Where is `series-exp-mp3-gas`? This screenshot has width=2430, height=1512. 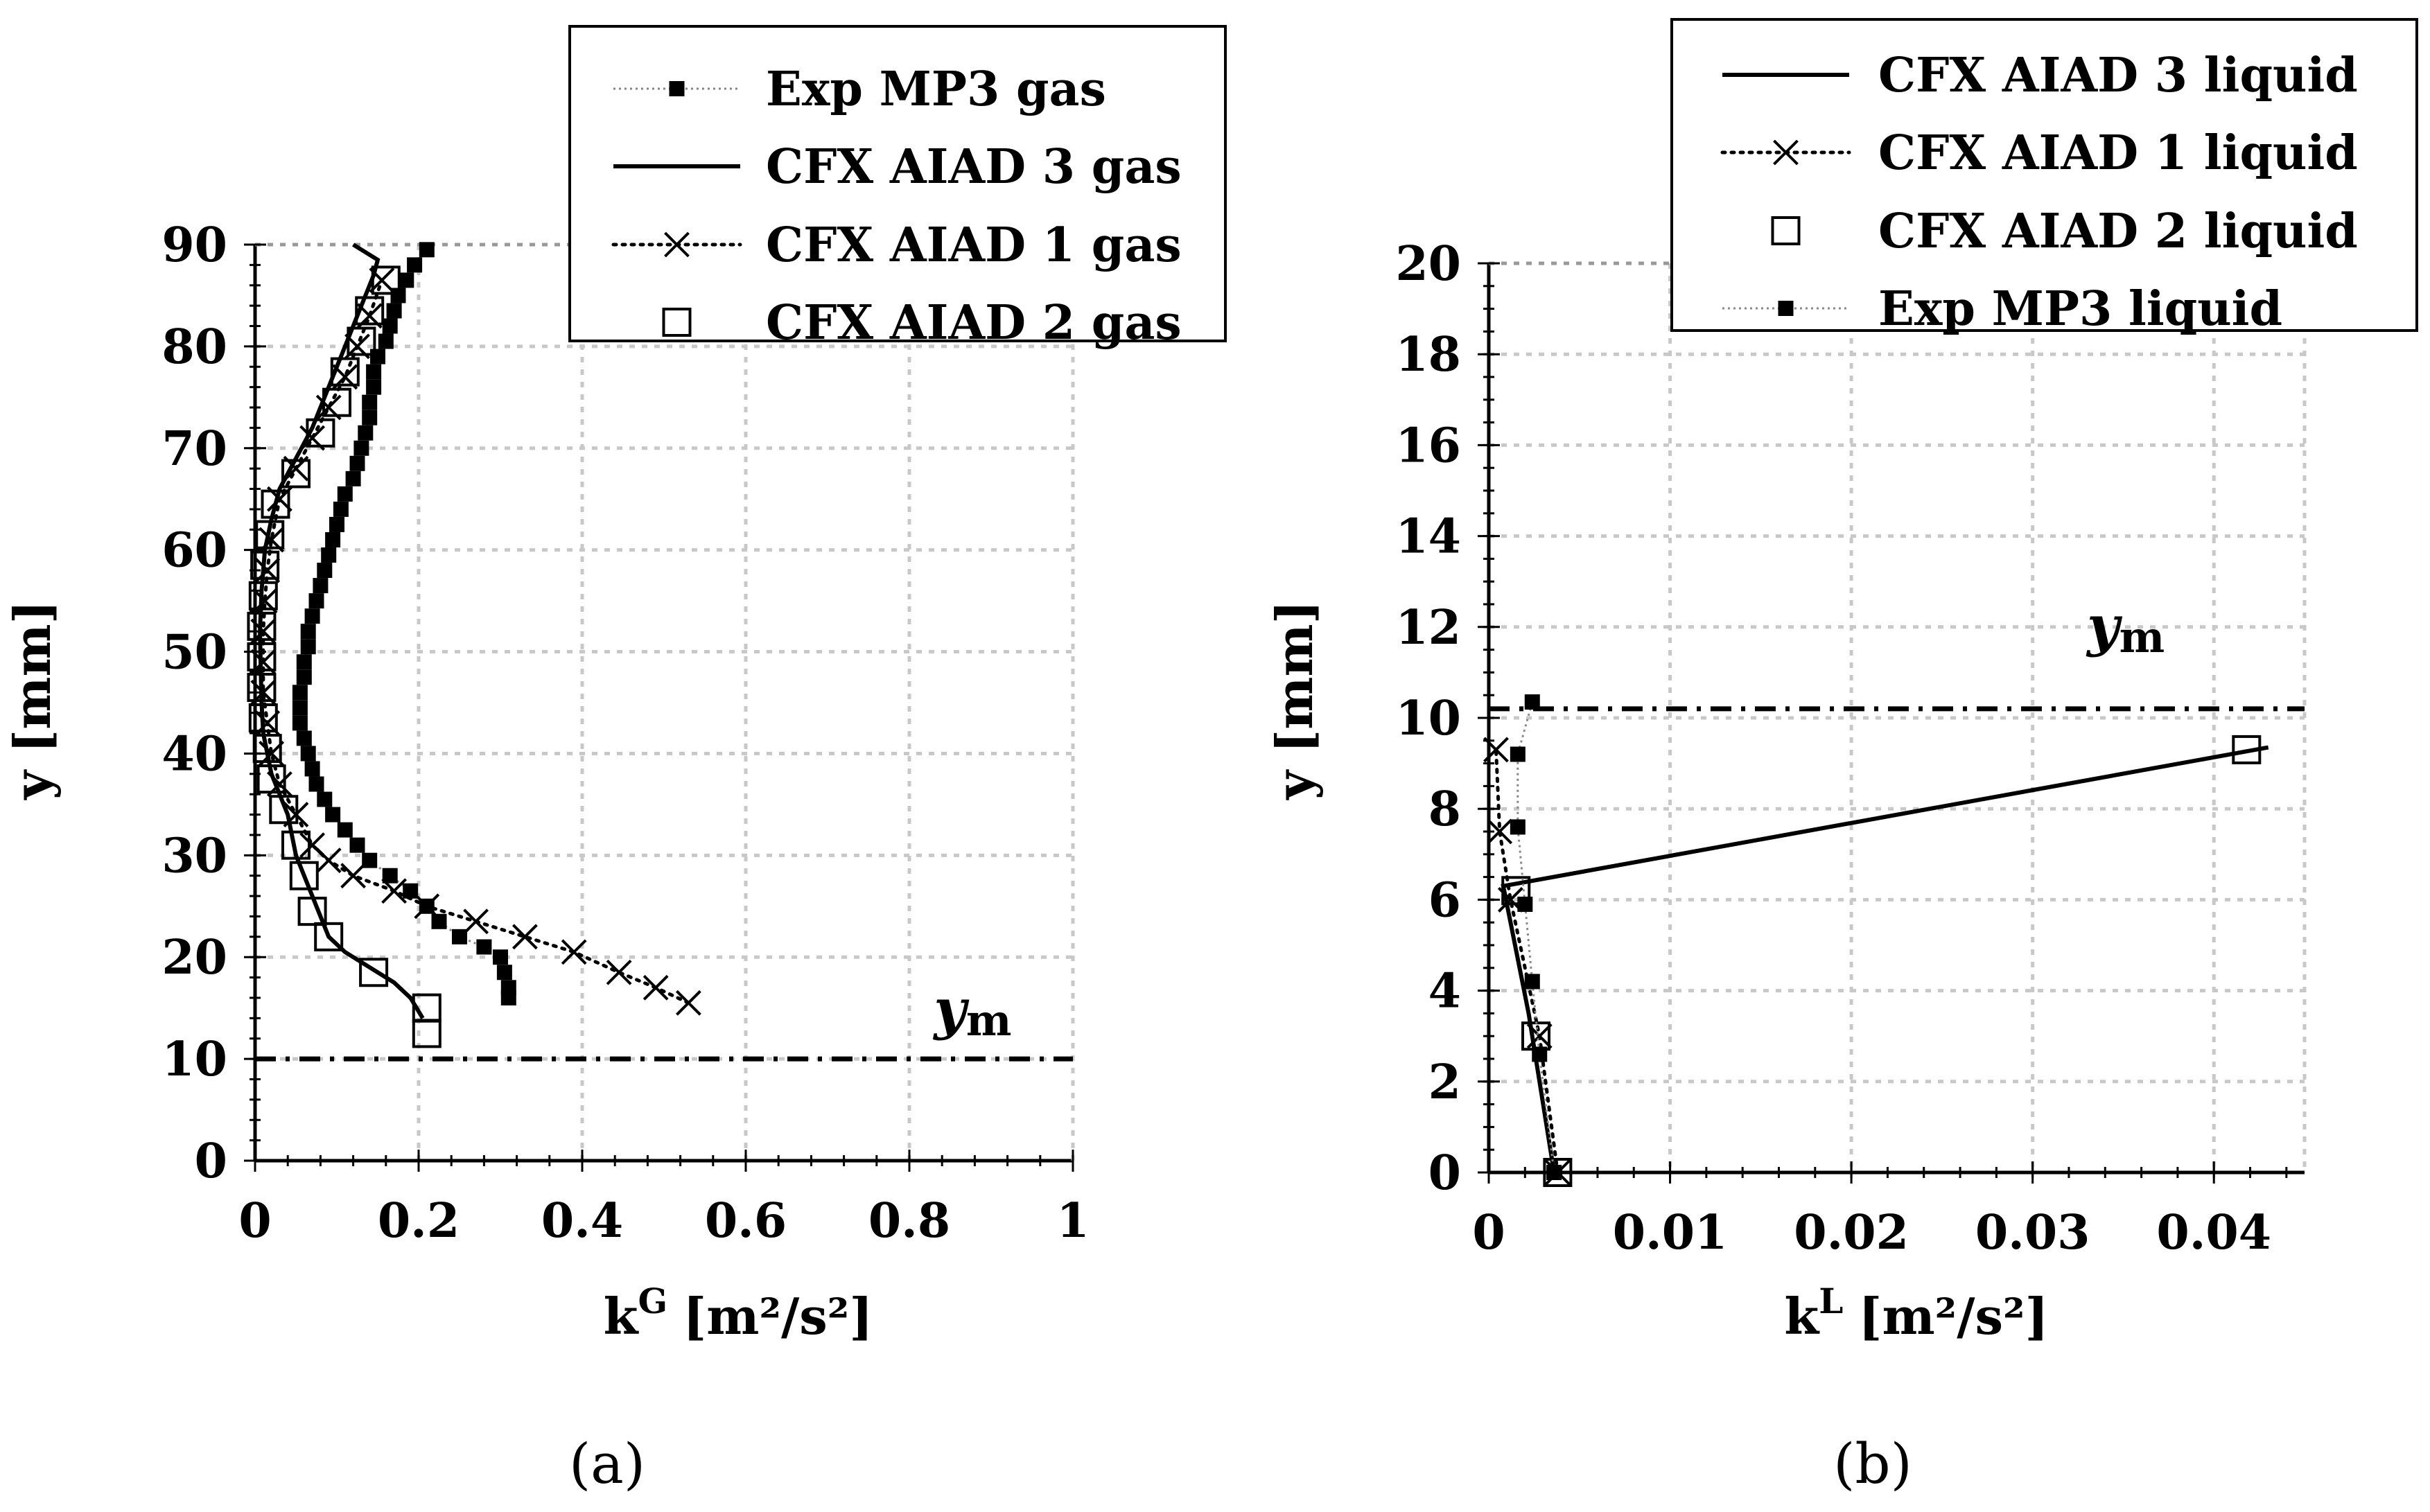
series-exp-mp3-gas is located at coordinates (404, 623).